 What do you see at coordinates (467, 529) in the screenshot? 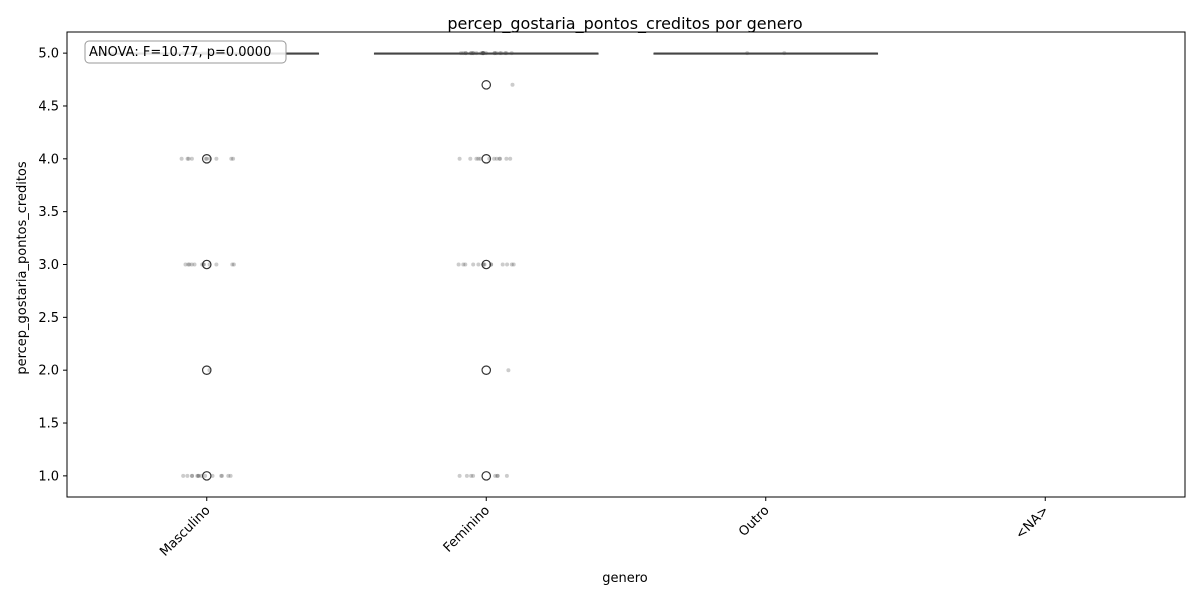
I see `x-tick-label: Feminino` at bounding box center [467, 529].